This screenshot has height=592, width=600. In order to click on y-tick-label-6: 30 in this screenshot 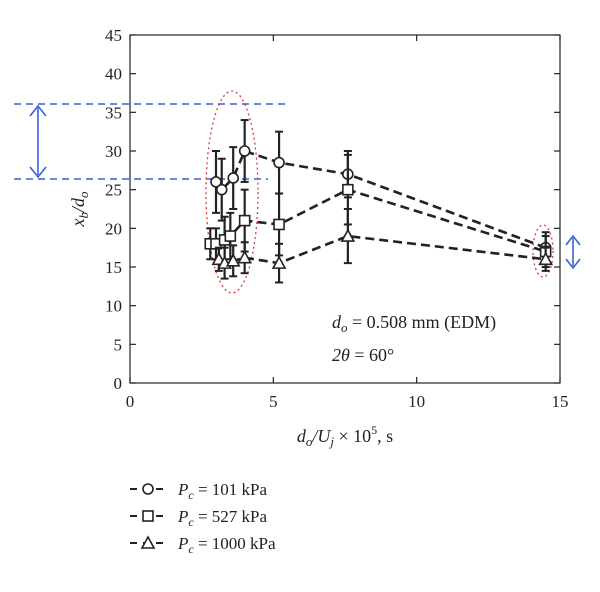, I will do `click(113, 151)`.